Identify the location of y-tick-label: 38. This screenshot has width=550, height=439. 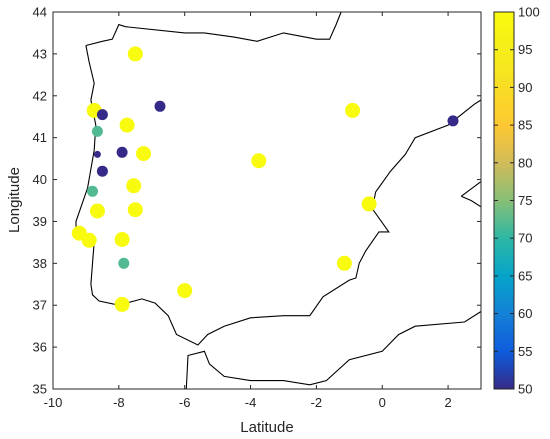
(40, 263).